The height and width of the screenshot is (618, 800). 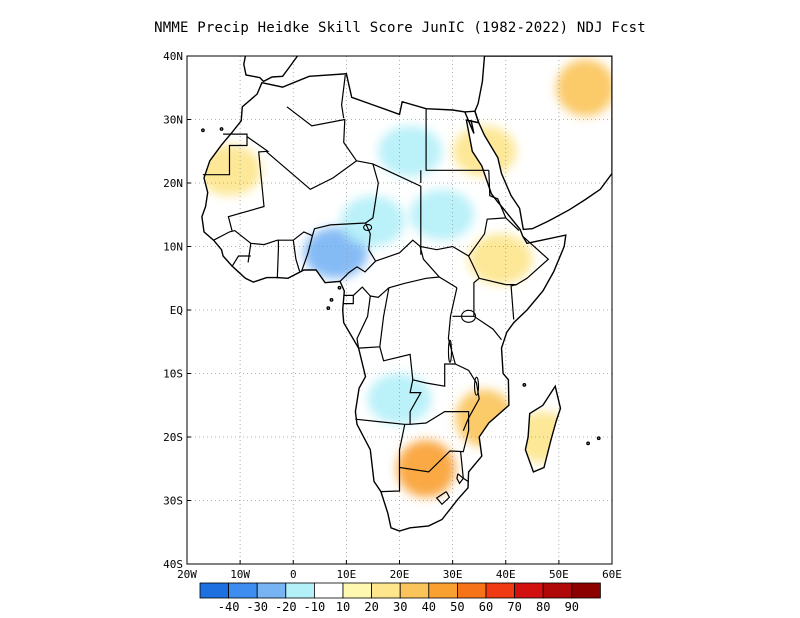 I want to click on lon-tick-label: 60E, so click(x=612, y=574).